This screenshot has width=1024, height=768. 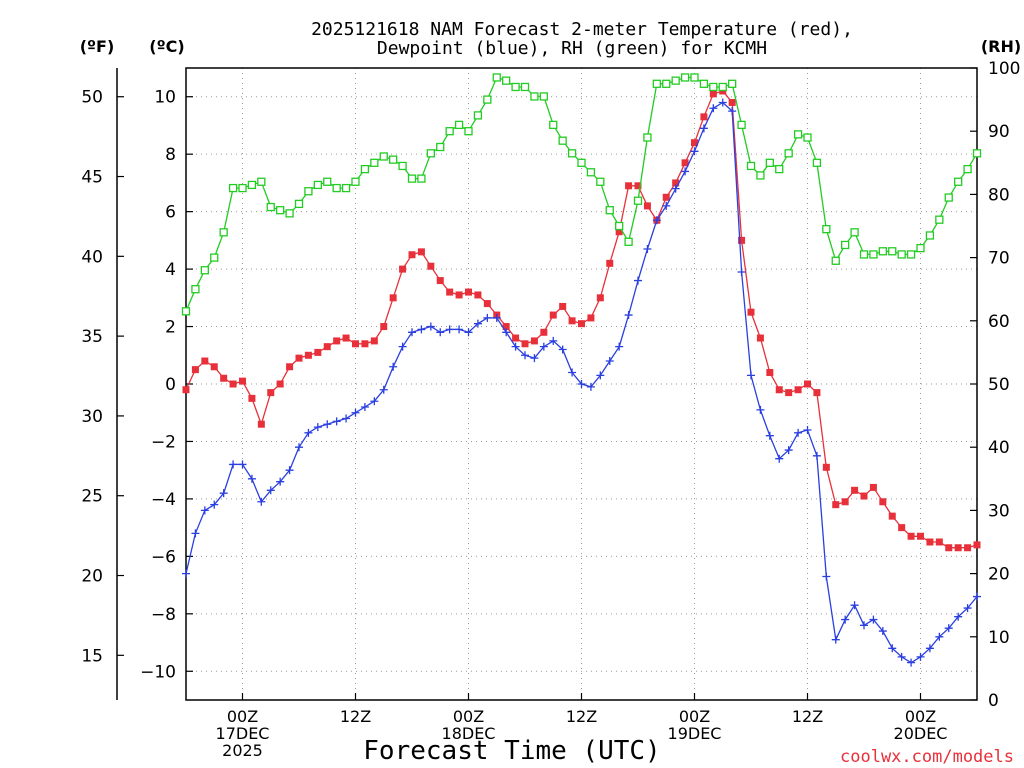 What do you see at coordinates (92, 656) in the screenshot?
I see `fahrenheit-tick-label: 15` at bounding box center [92, 656].